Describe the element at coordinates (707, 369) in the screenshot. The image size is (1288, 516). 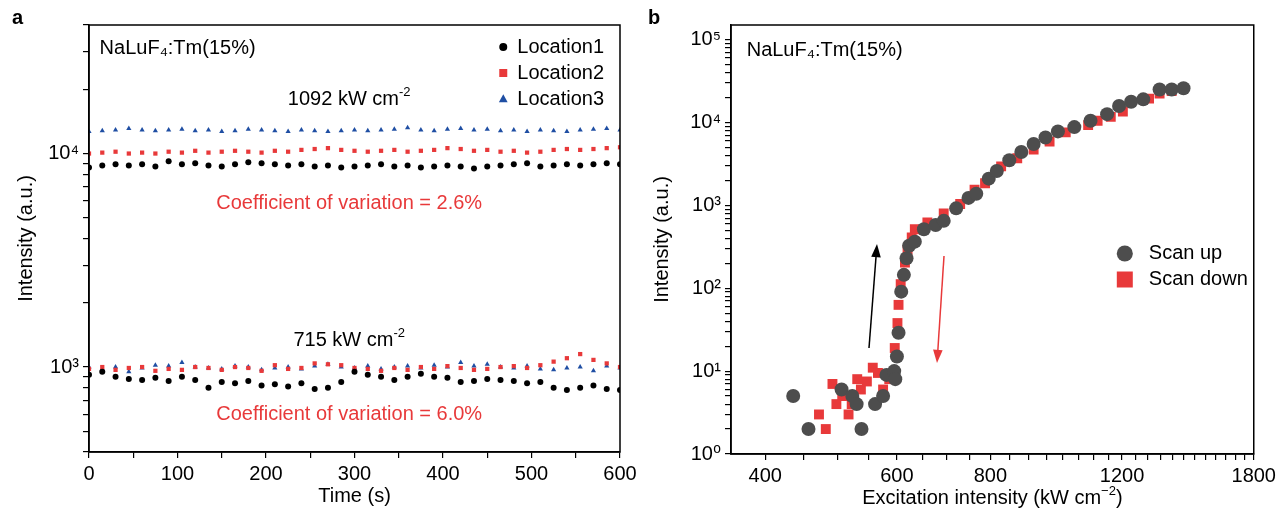
I see `y-tick-label: 10¹` at that location.